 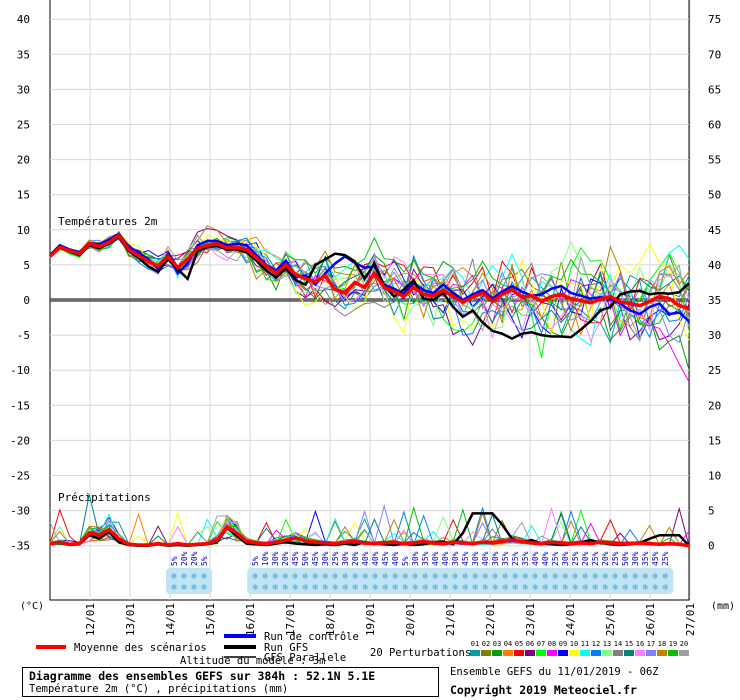 I want to click on x-tick-label: 26/01, so click(x=650, y=619).